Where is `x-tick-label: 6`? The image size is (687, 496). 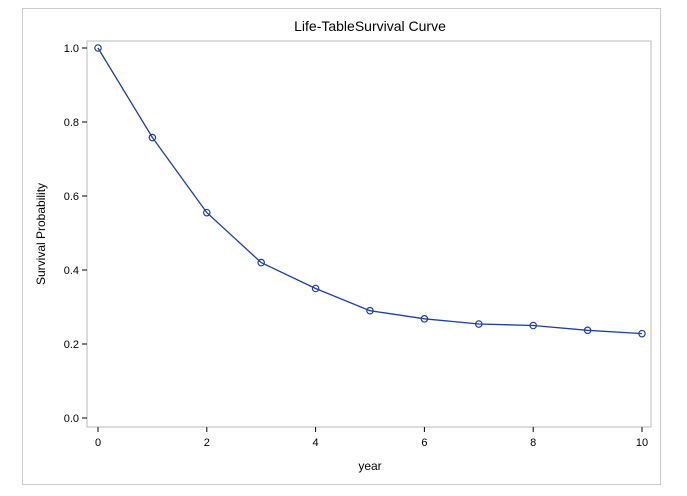 x-tick-label: 6 is located at coordinates (424, 443).